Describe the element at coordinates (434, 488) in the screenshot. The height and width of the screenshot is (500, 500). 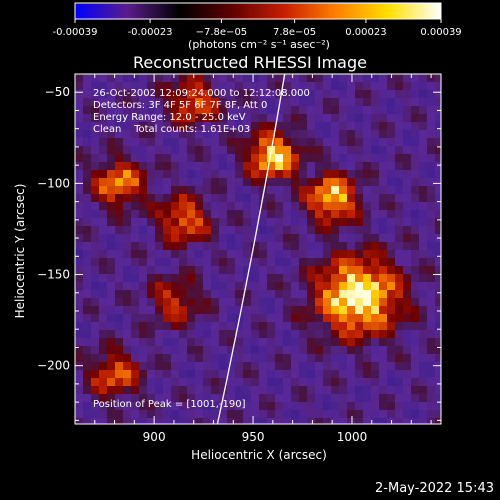
I see `footer-timestamp: 2-May-2022 15:43` at that location.